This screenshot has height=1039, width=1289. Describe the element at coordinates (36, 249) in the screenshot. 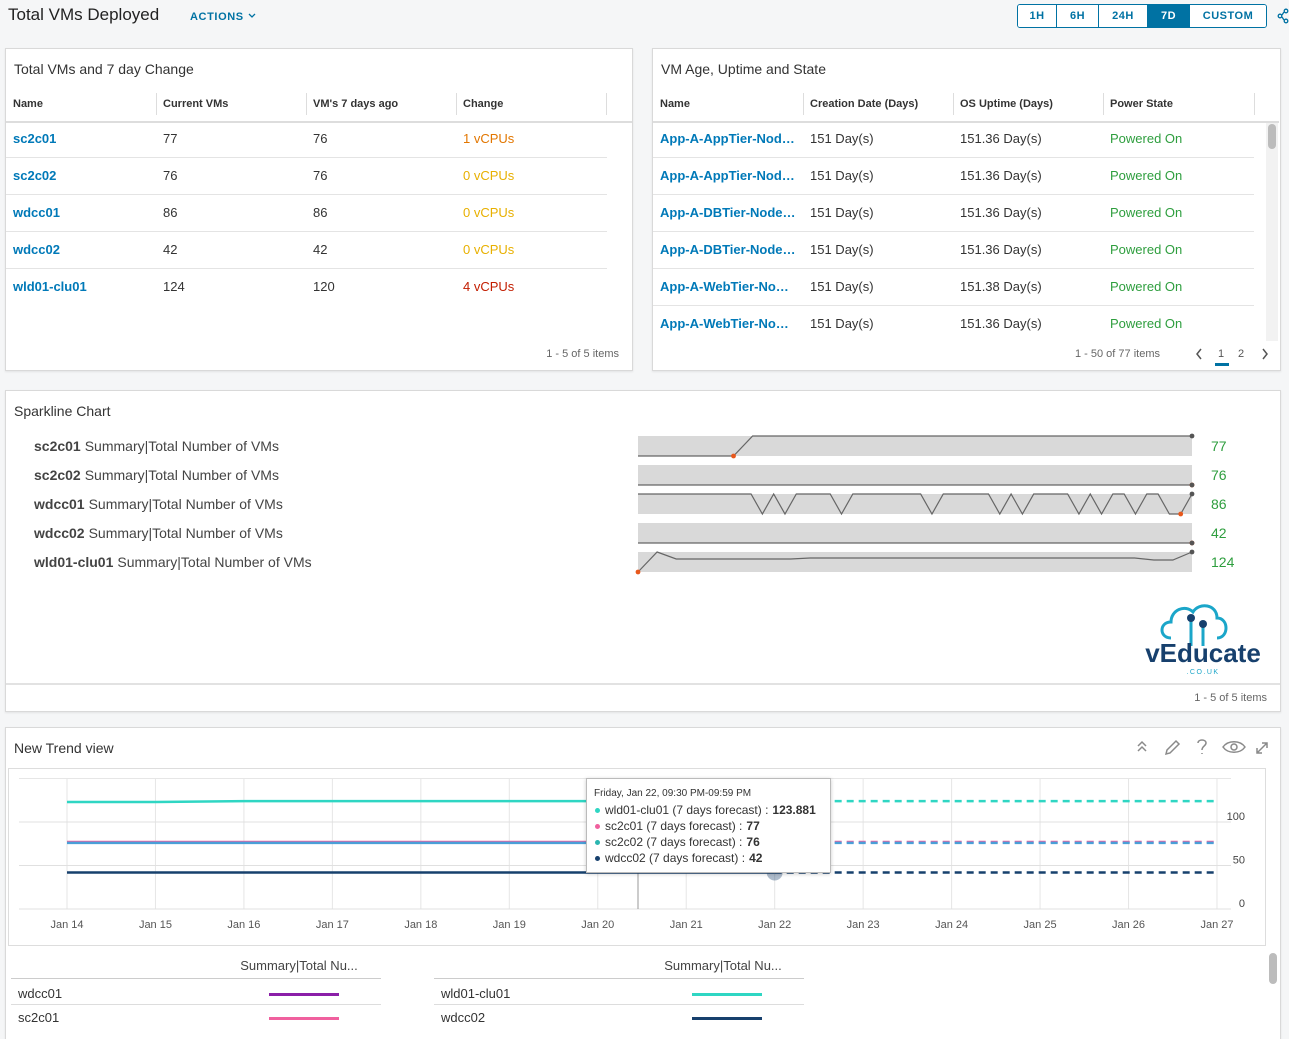

I see `cluster-link: wdcc02` at that location.